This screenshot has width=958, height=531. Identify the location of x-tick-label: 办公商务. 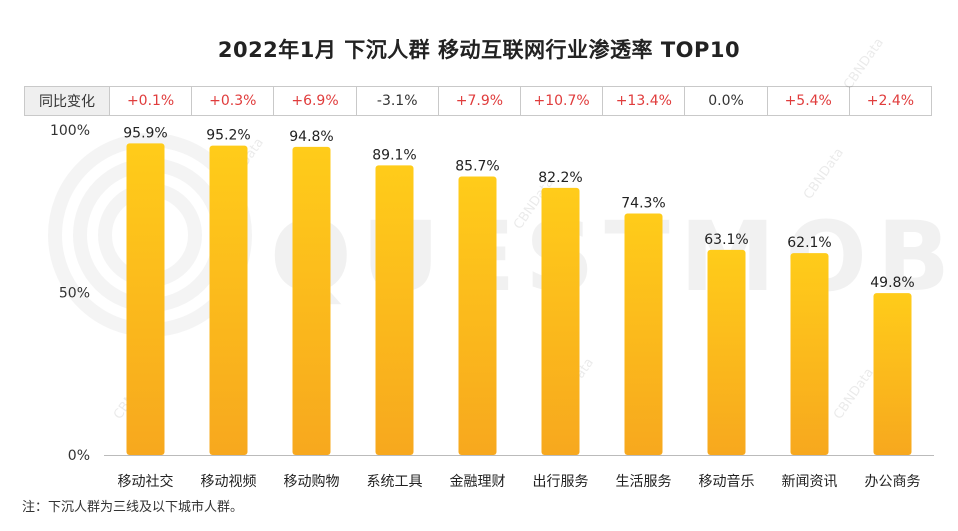
(893, 482).